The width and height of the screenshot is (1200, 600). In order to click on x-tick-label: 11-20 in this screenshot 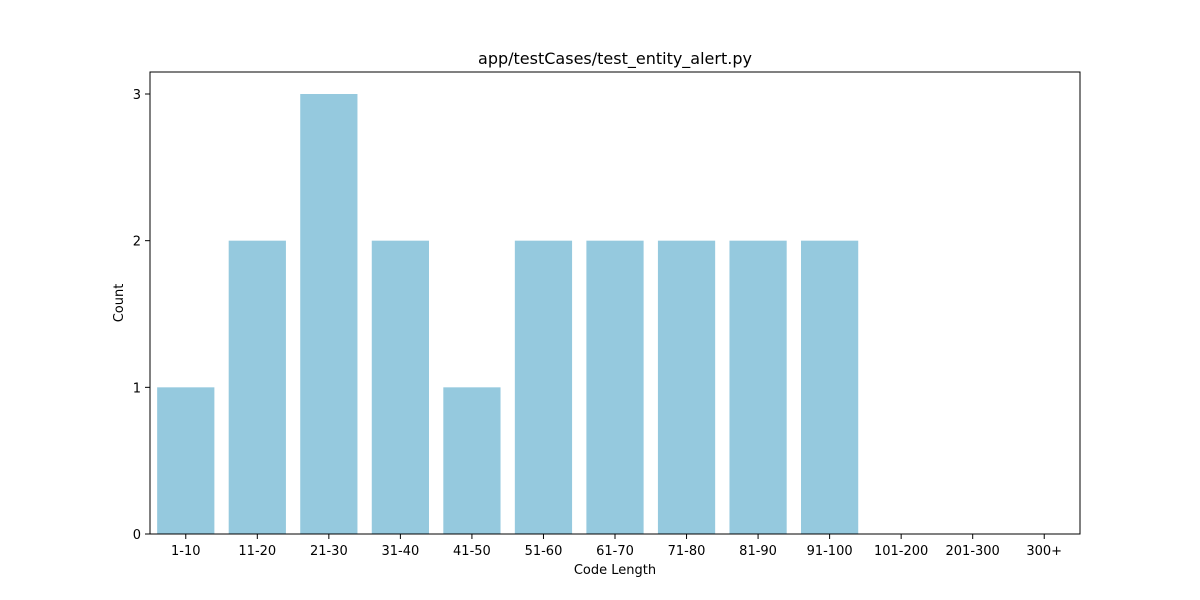, I will do `click(257, 551)`.